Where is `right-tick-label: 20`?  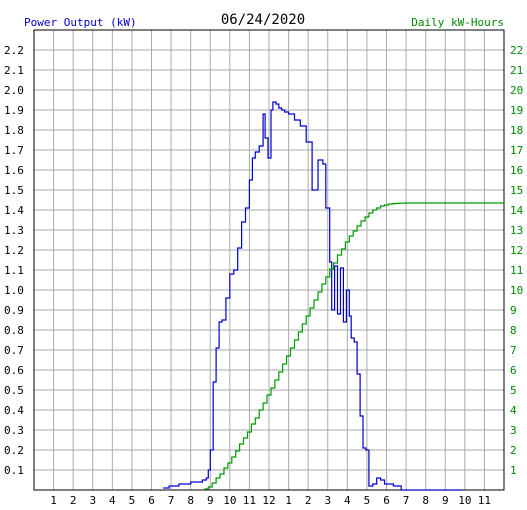
right-tick-label: 20 is located at coordinates (516, 90).